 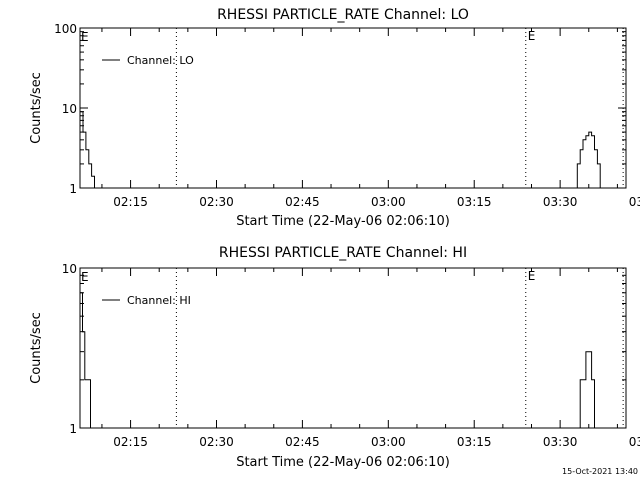 I want to click on chart-title: RHESSI PARTICLE_RATE Channel: HI, so click(x=343, y=253).